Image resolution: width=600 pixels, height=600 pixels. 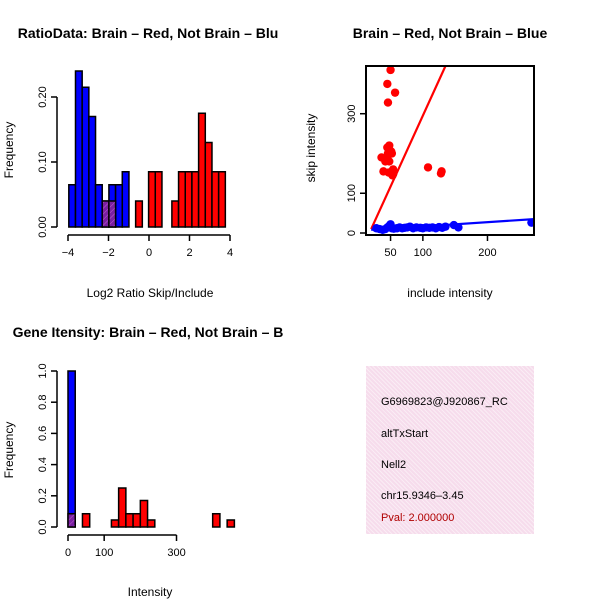 I want to click on gene-histogram-axes: 0 100 300 0.0 0.2 0.4 0.6 0.8 1.0, so click(x=111, y=461).